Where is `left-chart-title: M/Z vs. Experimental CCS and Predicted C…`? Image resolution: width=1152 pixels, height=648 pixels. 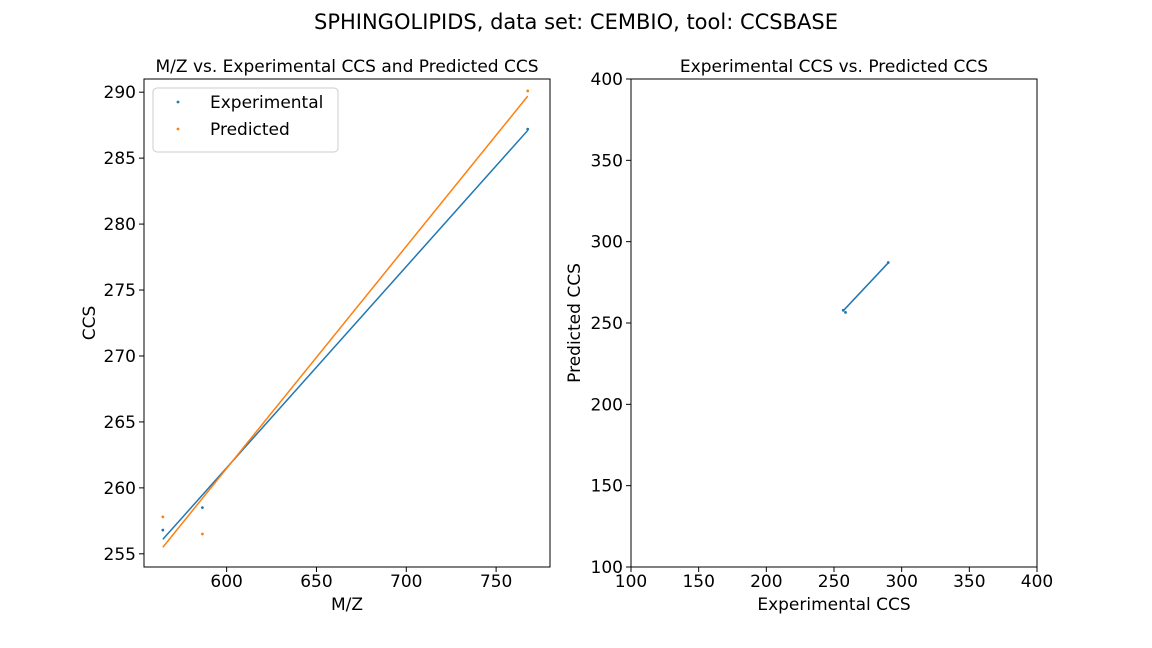 left-chart-title: M/Z vs. Experimental CCS and Predicted C… is located at coordinates (347, 67).